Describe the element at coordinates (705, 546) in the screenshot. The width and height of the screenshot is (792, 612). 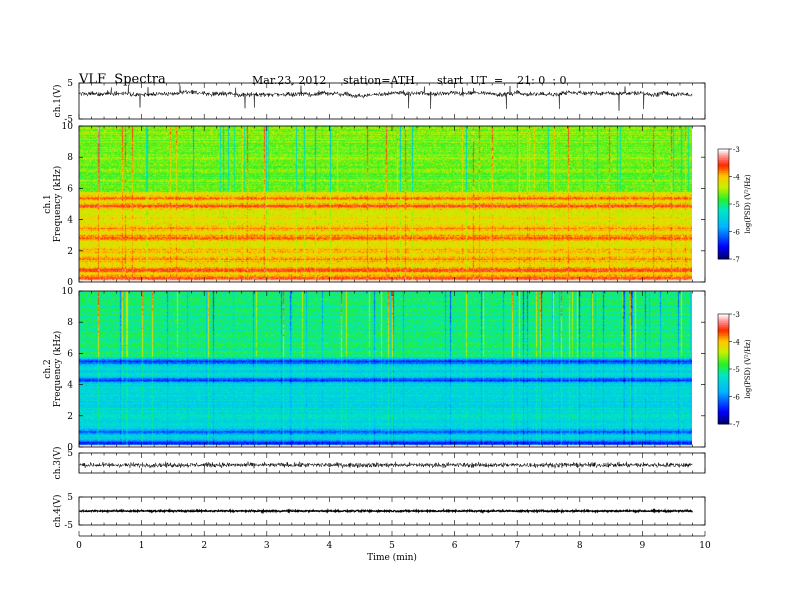
I see `x-tick-label: 10` at that location.